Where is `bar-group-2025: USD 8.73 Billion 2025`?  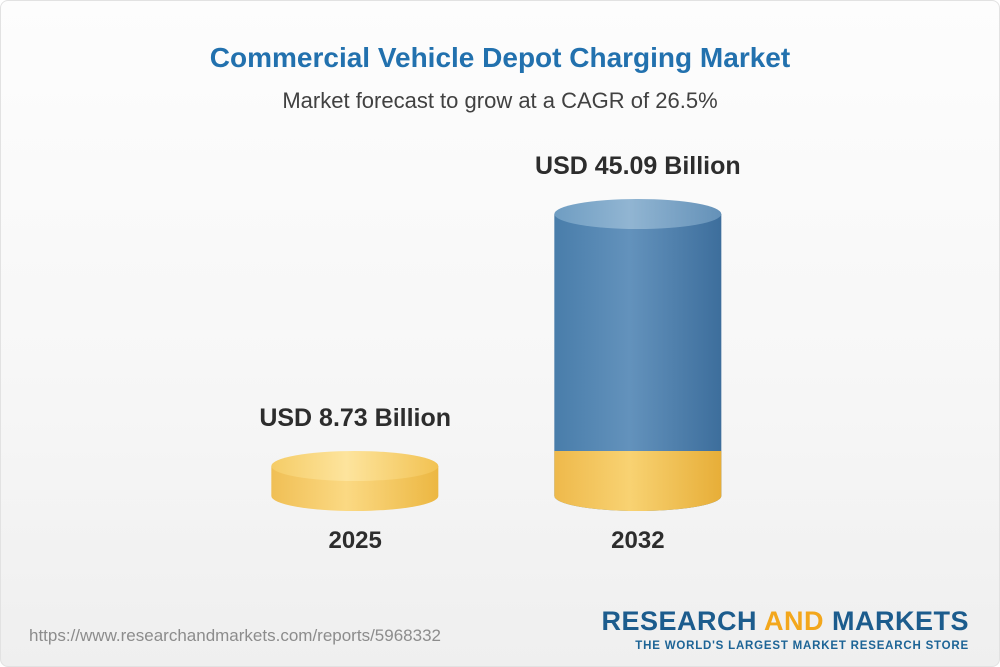
bar-group-2025: USD 8.73 Billion 2025 is located at coordinates (355, 479).